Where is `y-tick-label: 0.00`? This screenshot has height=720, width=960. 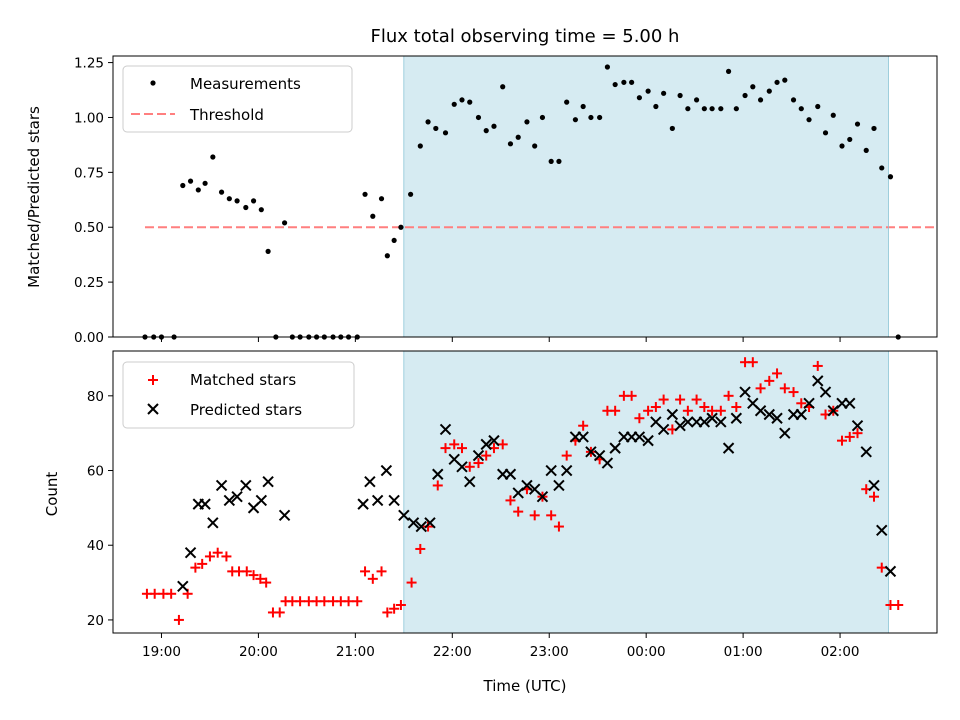 y-tick-label: 0.00 is located at coordinates (89, 338).